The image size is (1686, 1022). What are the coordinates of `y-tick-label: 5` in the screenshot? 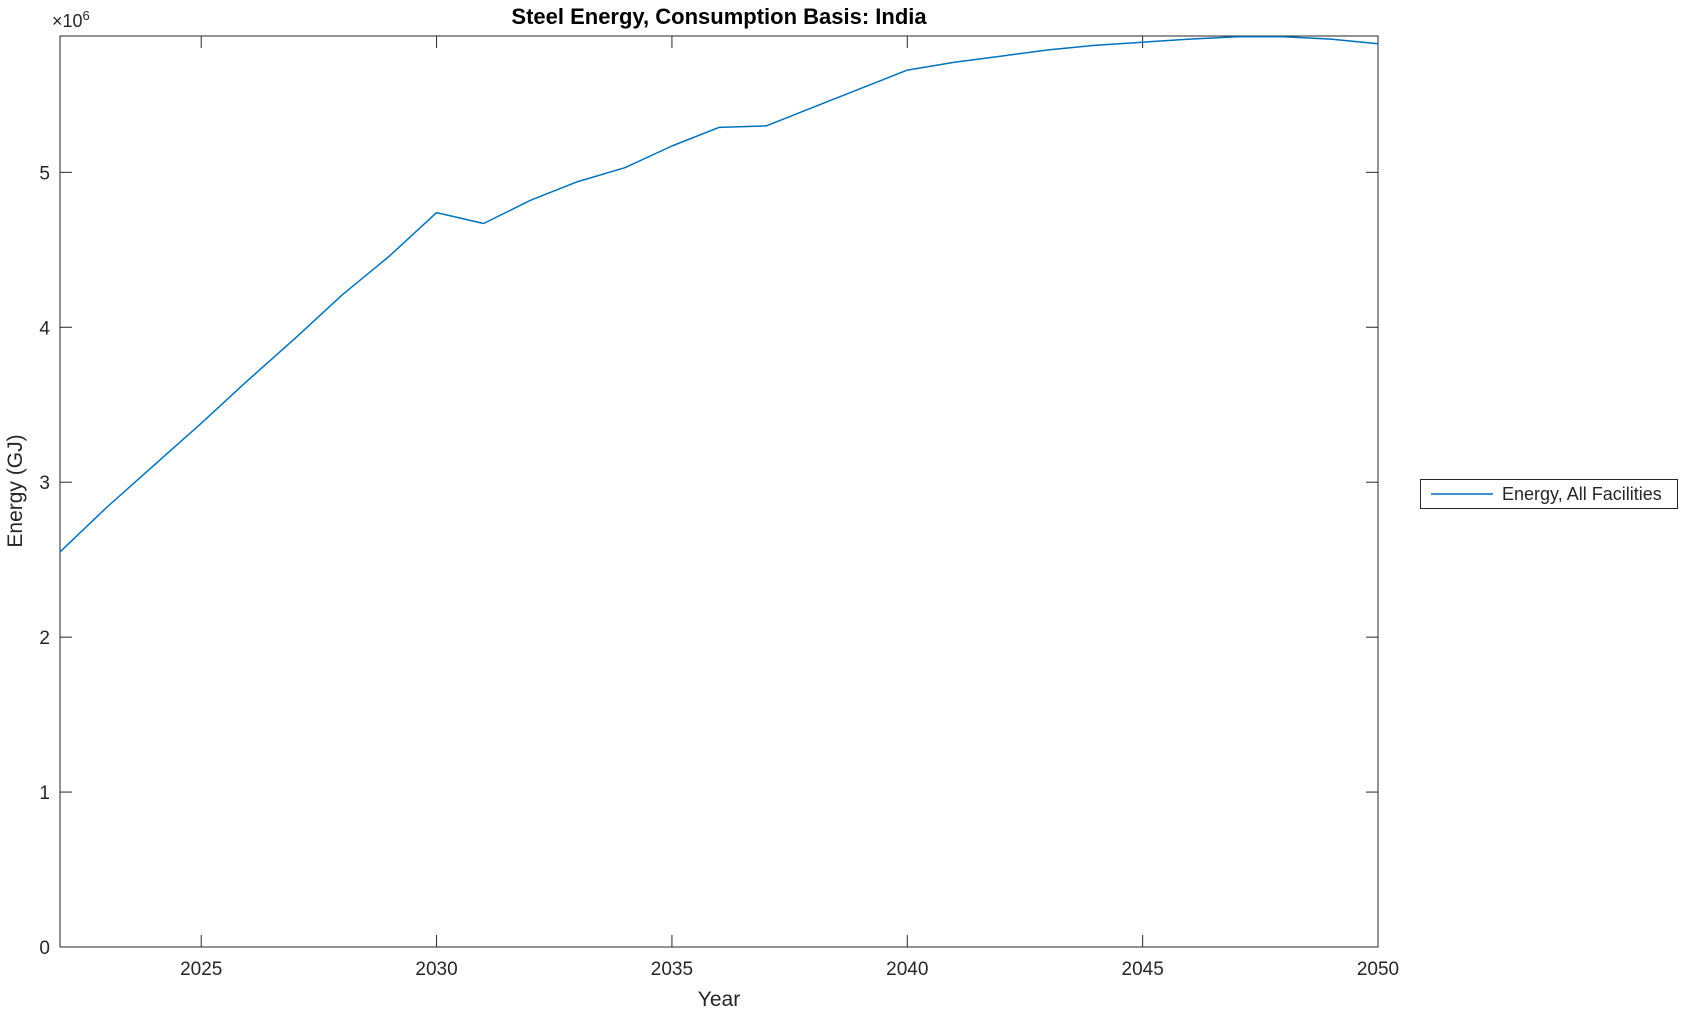 It's located at (44, 173).